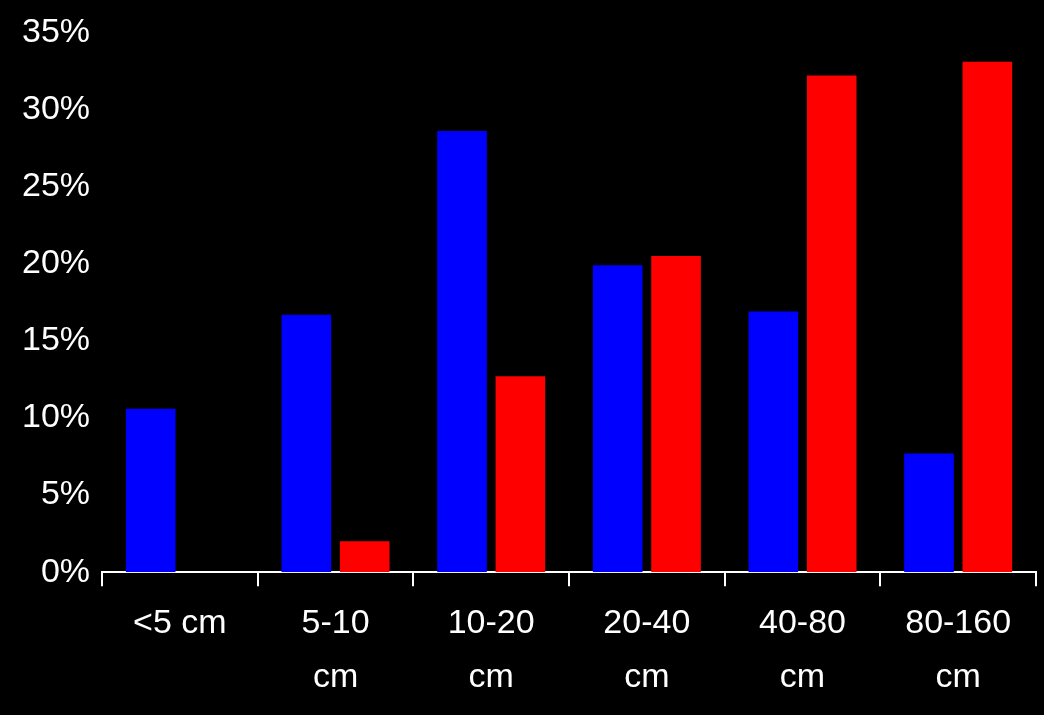 This screenshot has height=715, width=1044. What do you see at coordinates (65, 492) in the screenshot?
I see `y-tick-label: 5%` at bounding box center [65, 492].